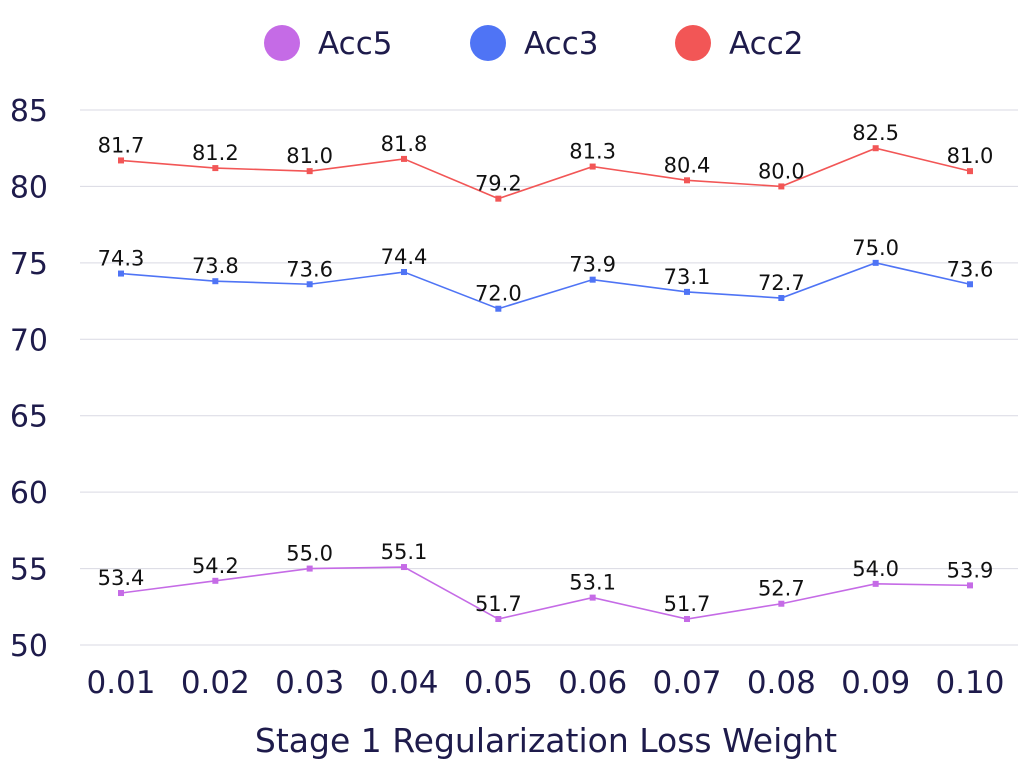  What do you see at coordinates (592, 152) in the screenshot?
I see `data-label-acc2: 81.3` at bounding box center [592, 152].